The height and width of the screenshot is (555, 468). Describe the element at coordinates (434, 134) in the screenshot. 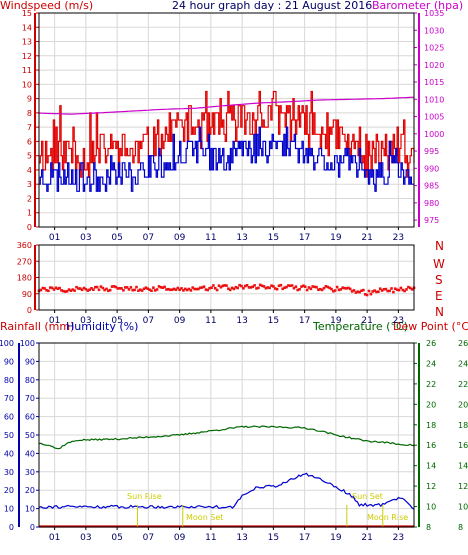

I see `baro-ytick-label-1000: 1000` at that location.